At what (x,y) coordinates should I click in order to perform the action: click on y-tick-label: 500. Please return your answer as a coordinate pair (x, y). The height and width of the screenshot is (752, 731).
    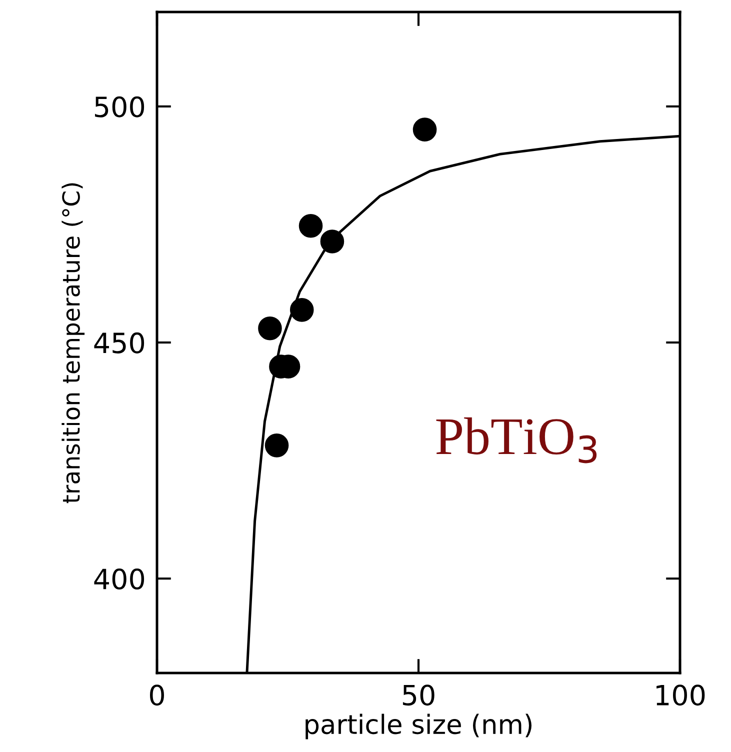
    Looking at the image, I should click on (119, 107).